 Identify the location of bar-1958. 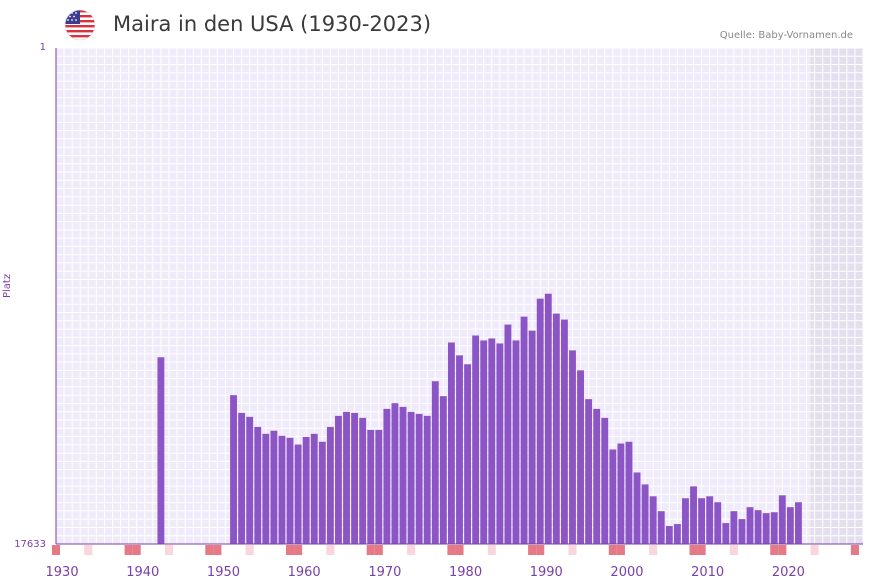
(290, 490).